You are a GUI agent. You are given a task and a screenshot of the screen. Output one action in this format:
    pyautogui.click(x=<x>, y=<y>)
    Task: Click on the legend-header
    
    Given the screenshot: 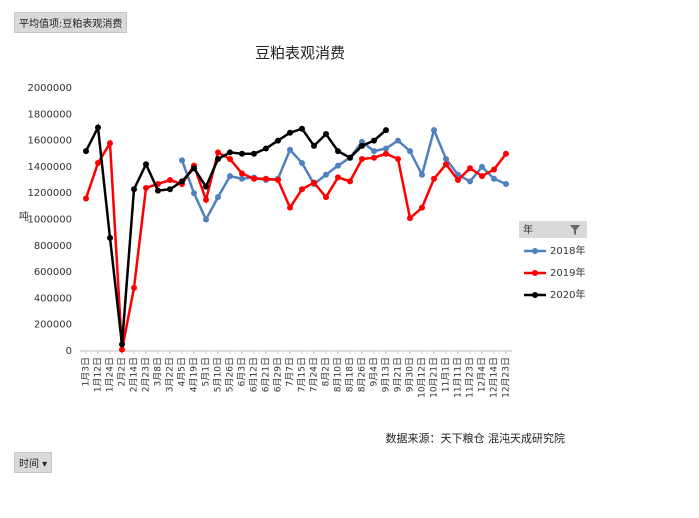 What is the action you would take?
    pyautogui.click(x=553, y=229)
    